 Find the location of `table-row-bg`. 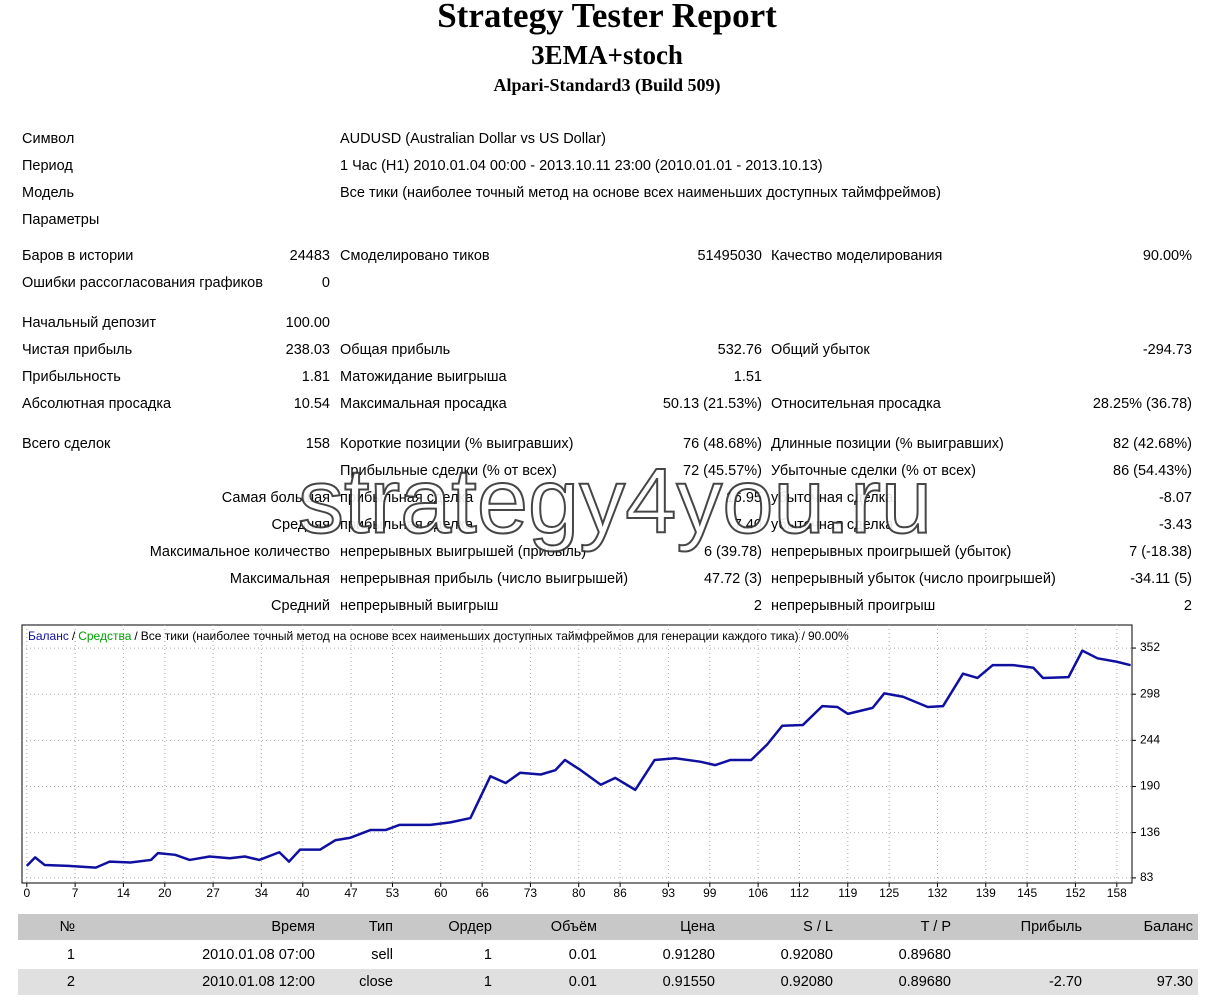

table-row-bg is located at coordinates (608, 982).